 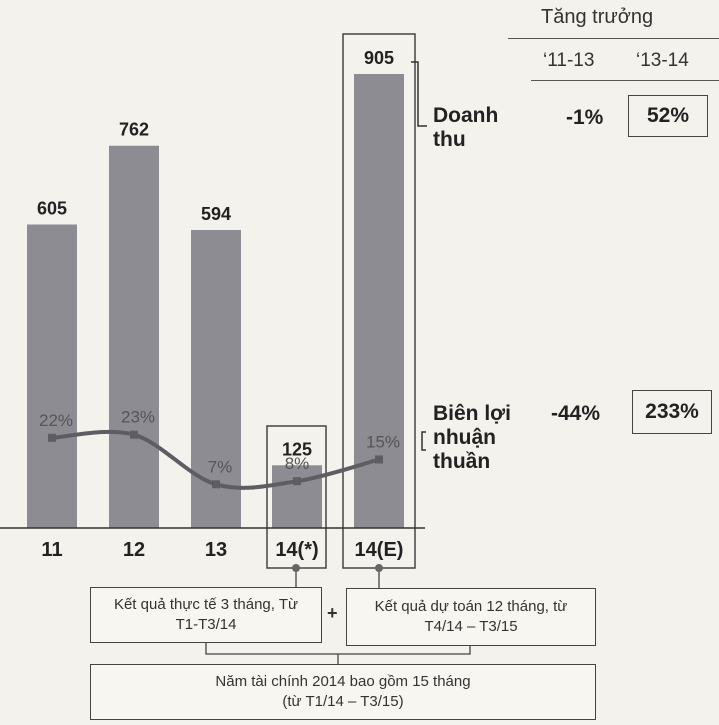 I want to click on period-rule, so click(x=625, y=80).